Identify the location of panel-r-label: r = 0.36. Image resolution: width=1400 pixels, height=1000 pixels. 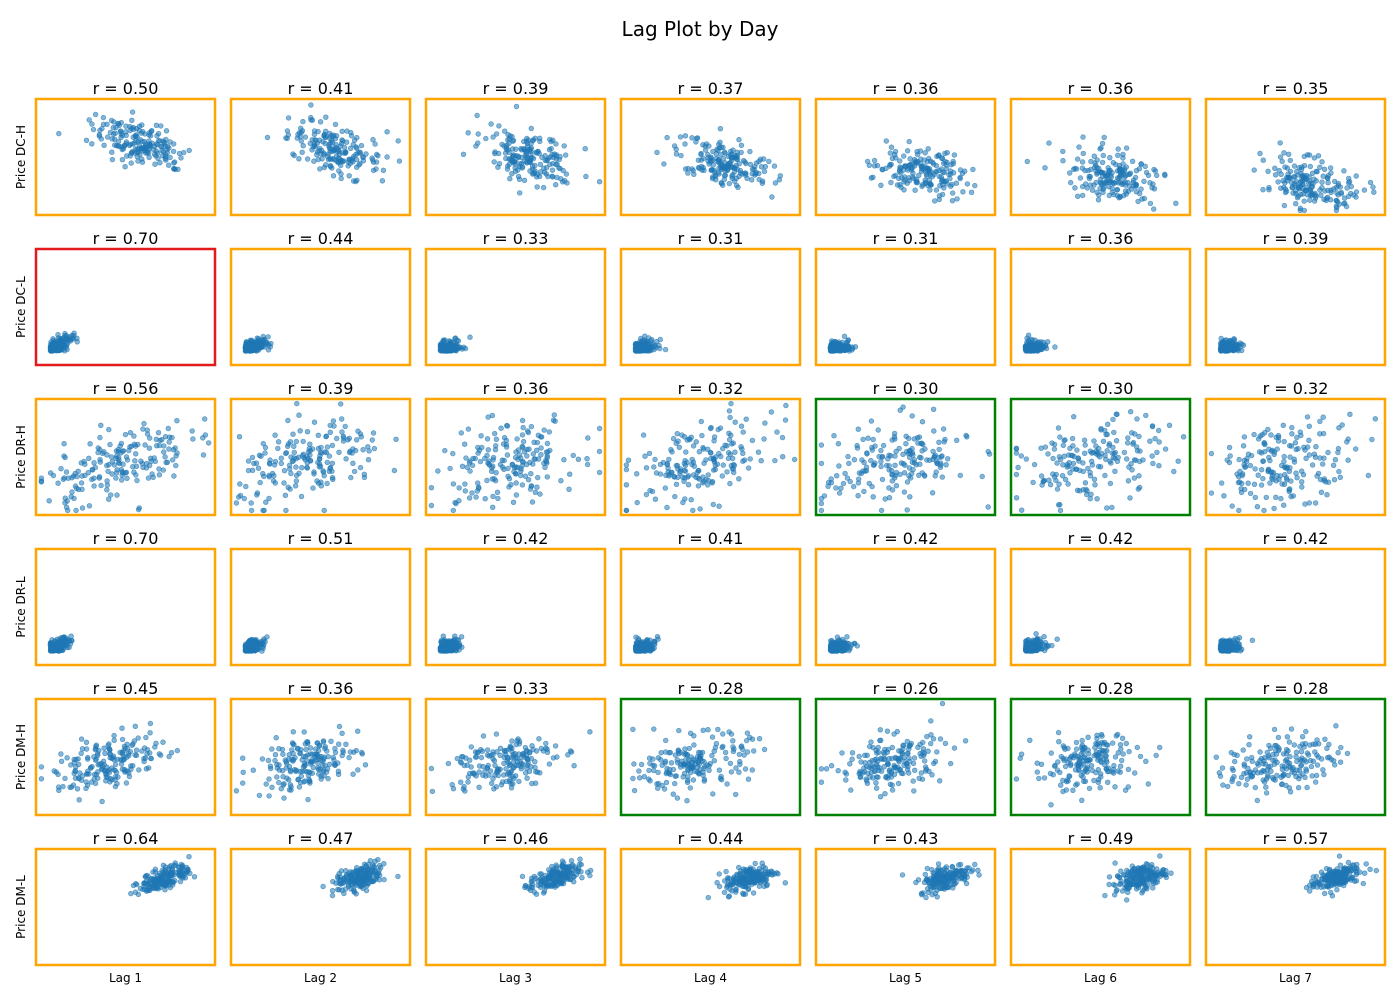
(516, 388).